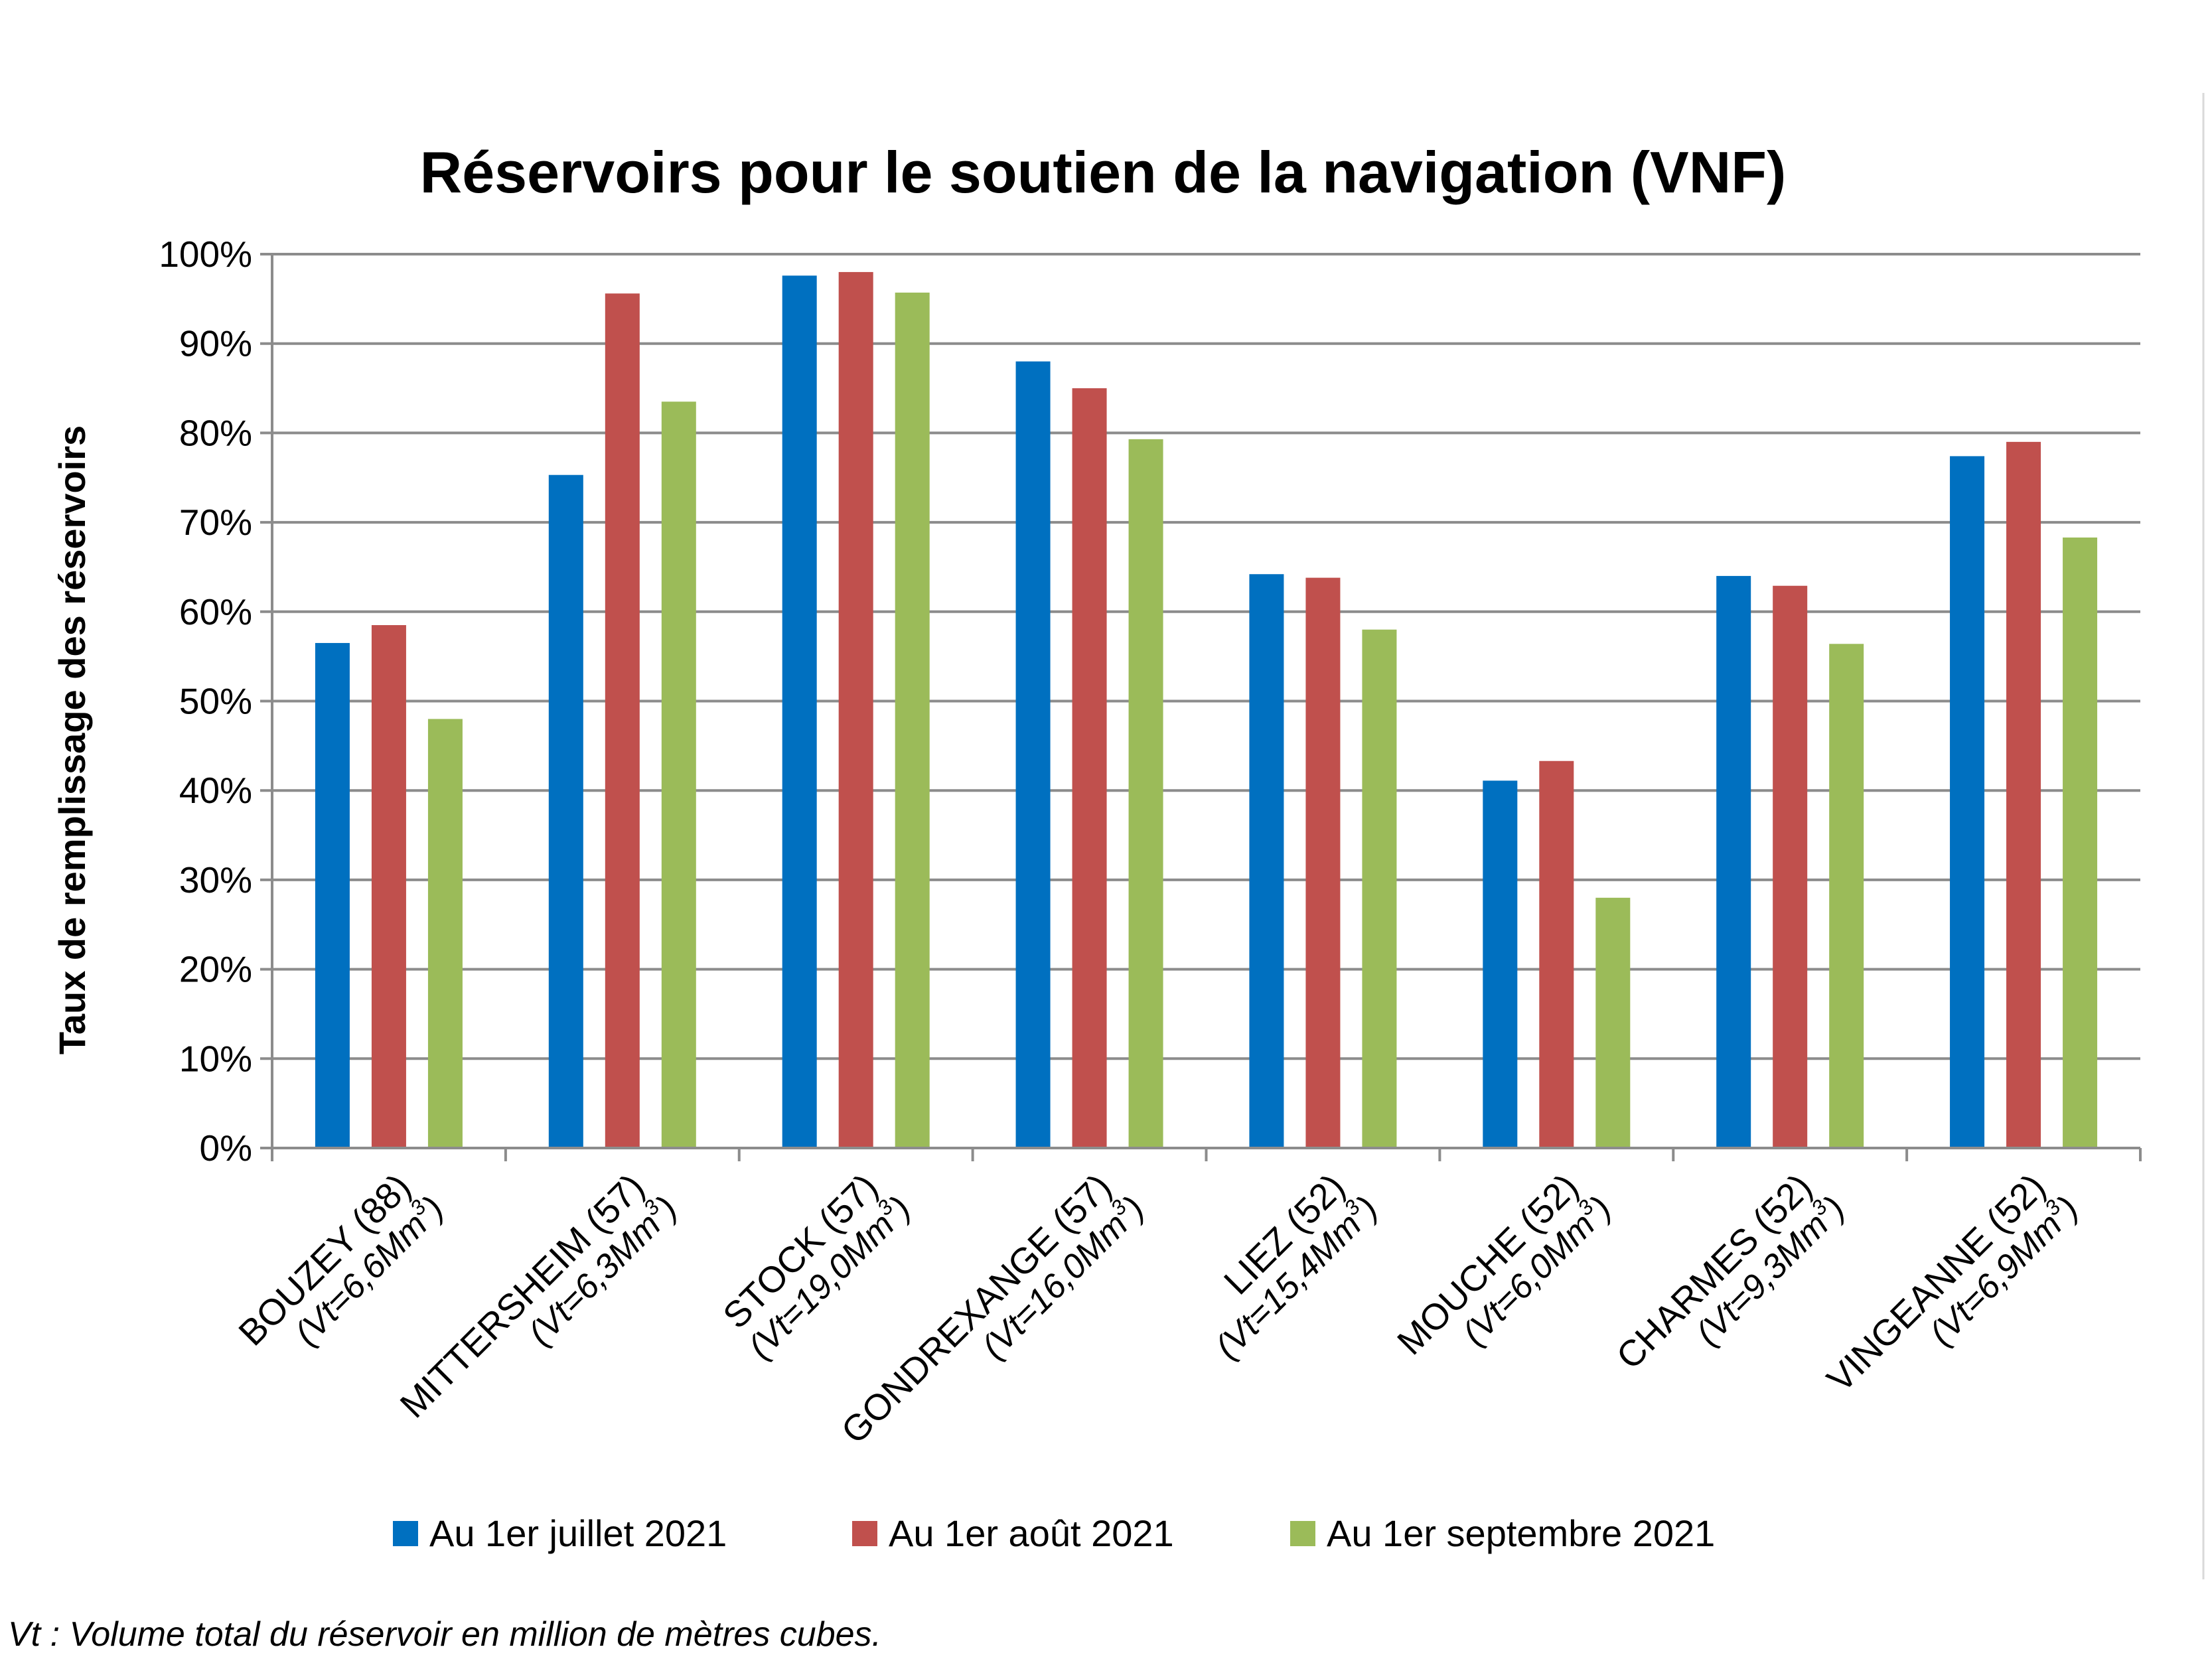  I want to click on y-axis-label: Taux de remplissage des réservoirs, so click(72, 739).